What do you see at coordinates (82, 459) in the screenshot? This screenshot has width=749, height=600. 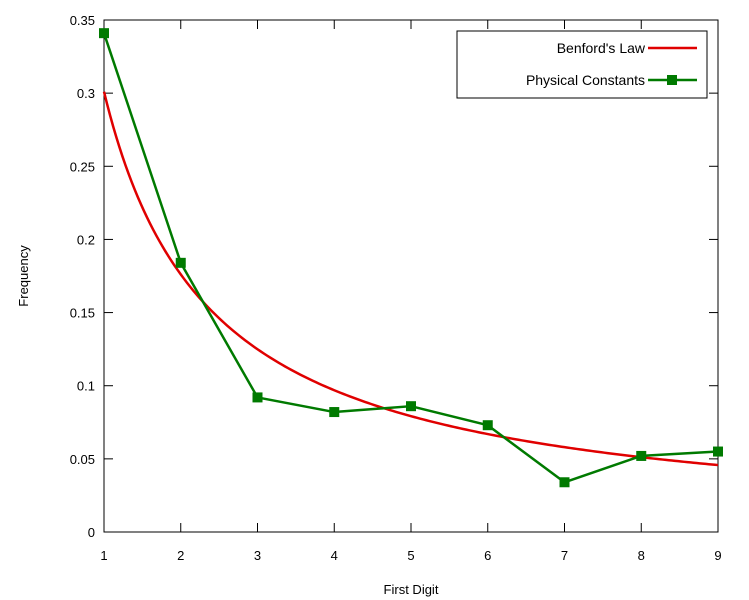 I see `y-tick-label: 0.05` at bounding box center [82, 459].